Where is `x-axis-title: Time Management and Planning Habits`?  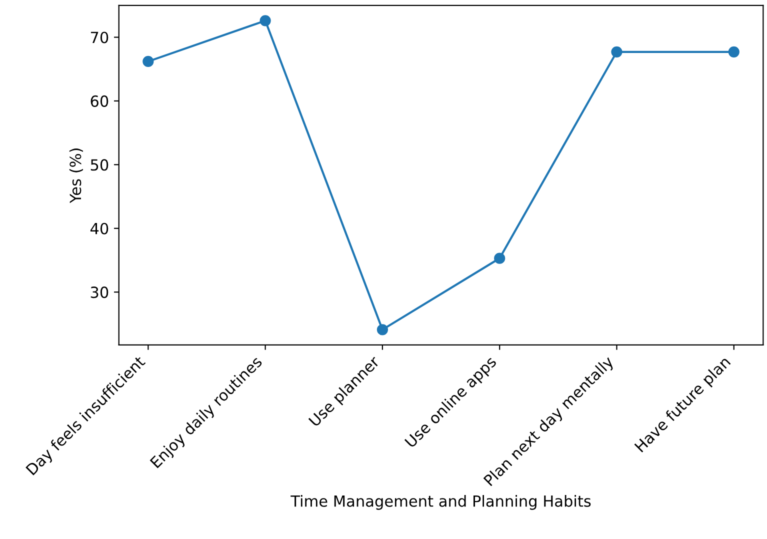 x-axis-title: Time Management and Planning Habits is located at coordinates (440, 502).